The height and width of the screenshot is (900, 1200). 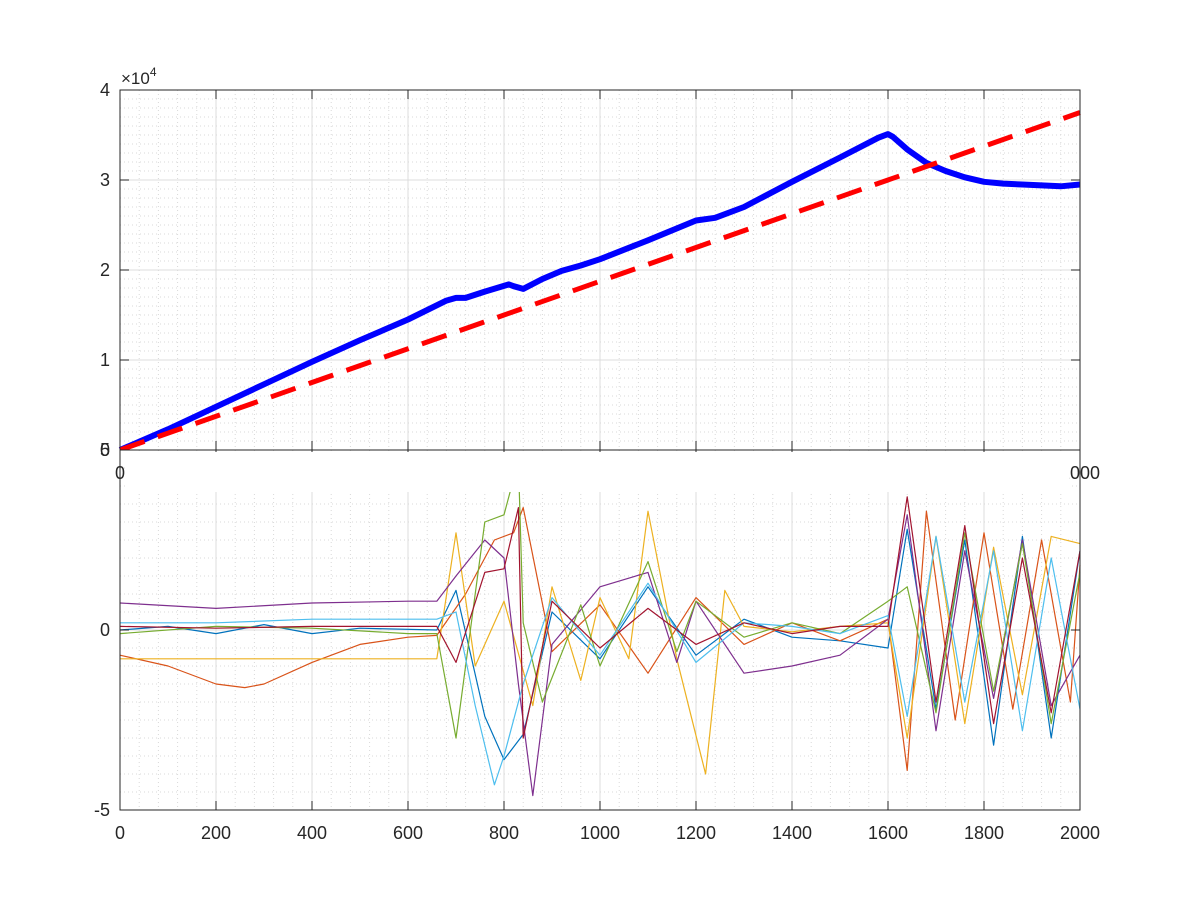 What do you see at coordinates (153, 72) in the screenshot?
I see `y-exponent-power: 4` at bounding box center [153, 72].